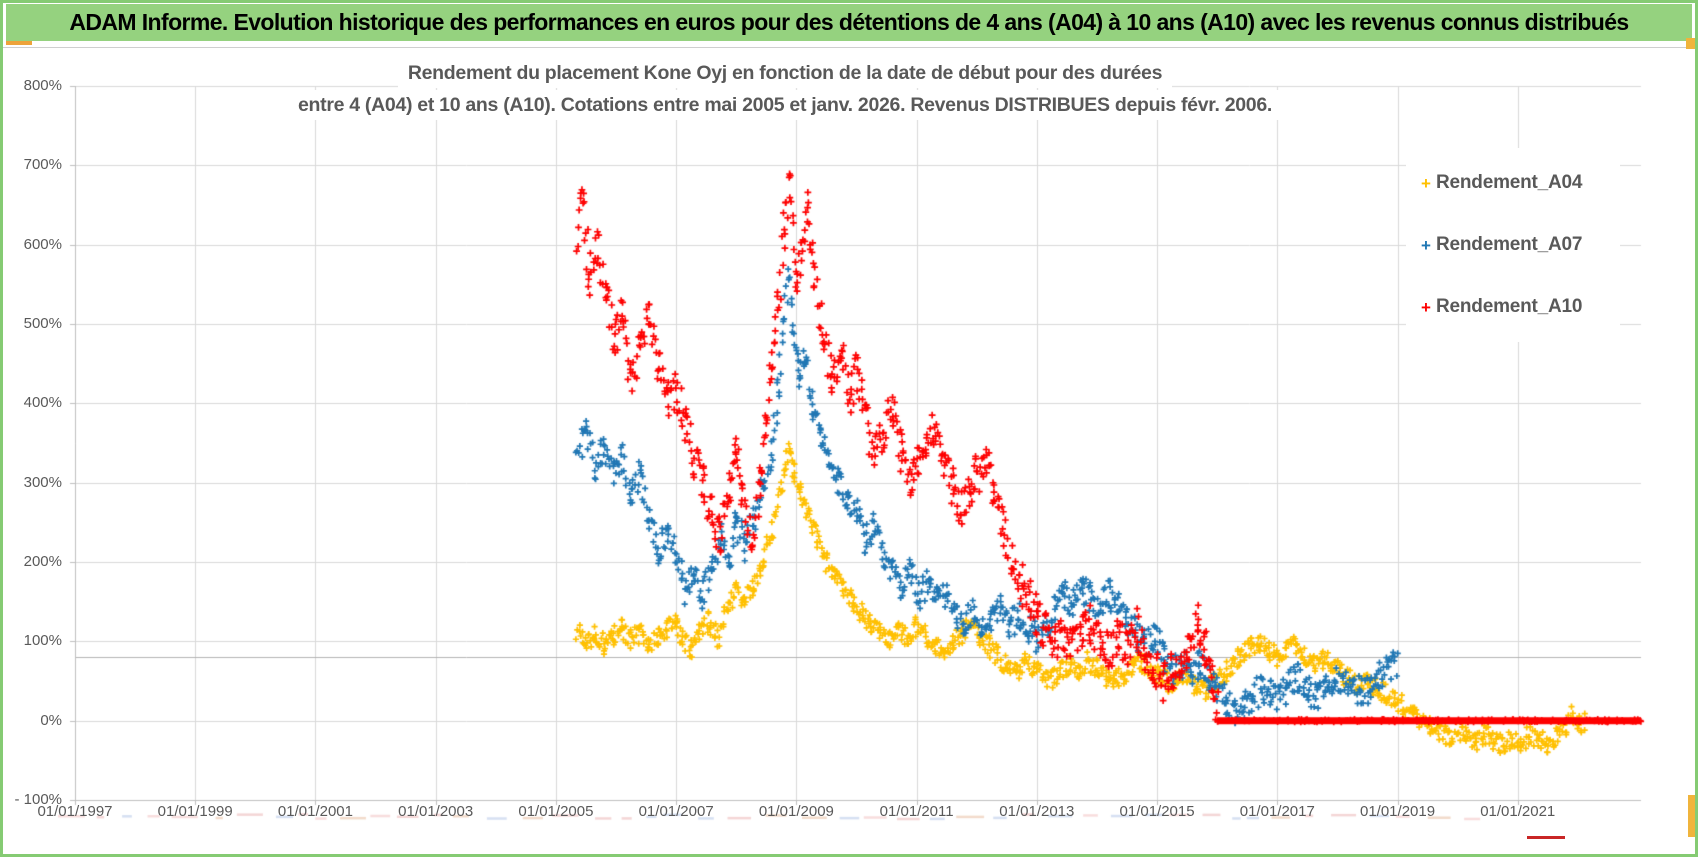 The width and height of the screenshot is (1698, 857). Describe the element at coordinates (1690, 43) in the screenshot. I see `selection-accent-right-top` at that location.